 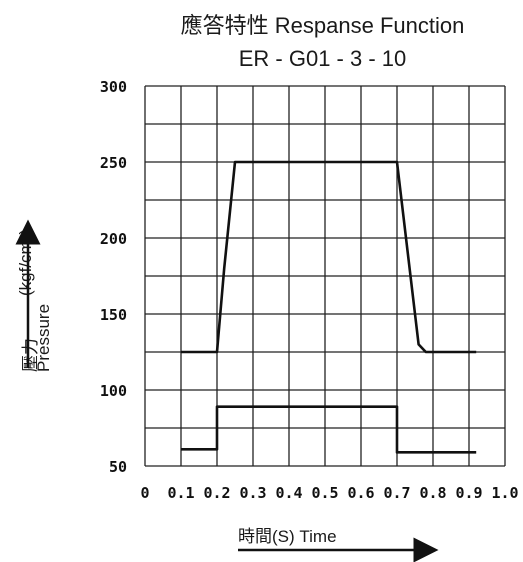 I want to click on x-tick-label: 1.0, so click(x=504, y=493).